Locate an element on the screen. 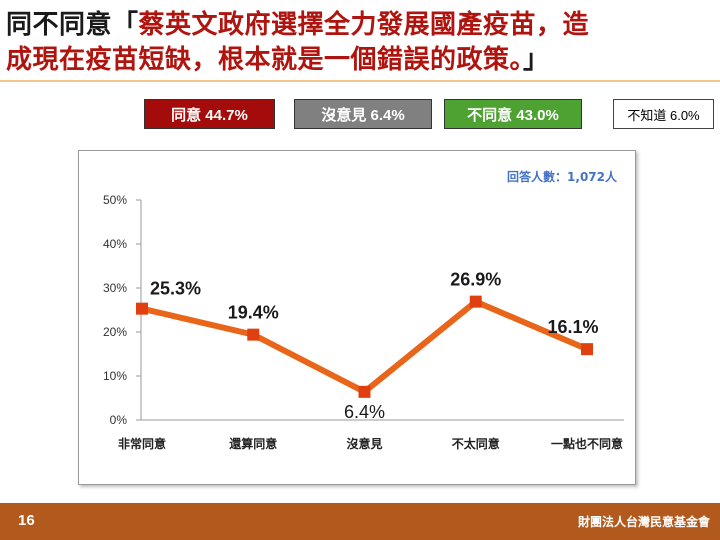  y-tick-label: 50% is located at coordinates (115, 200).